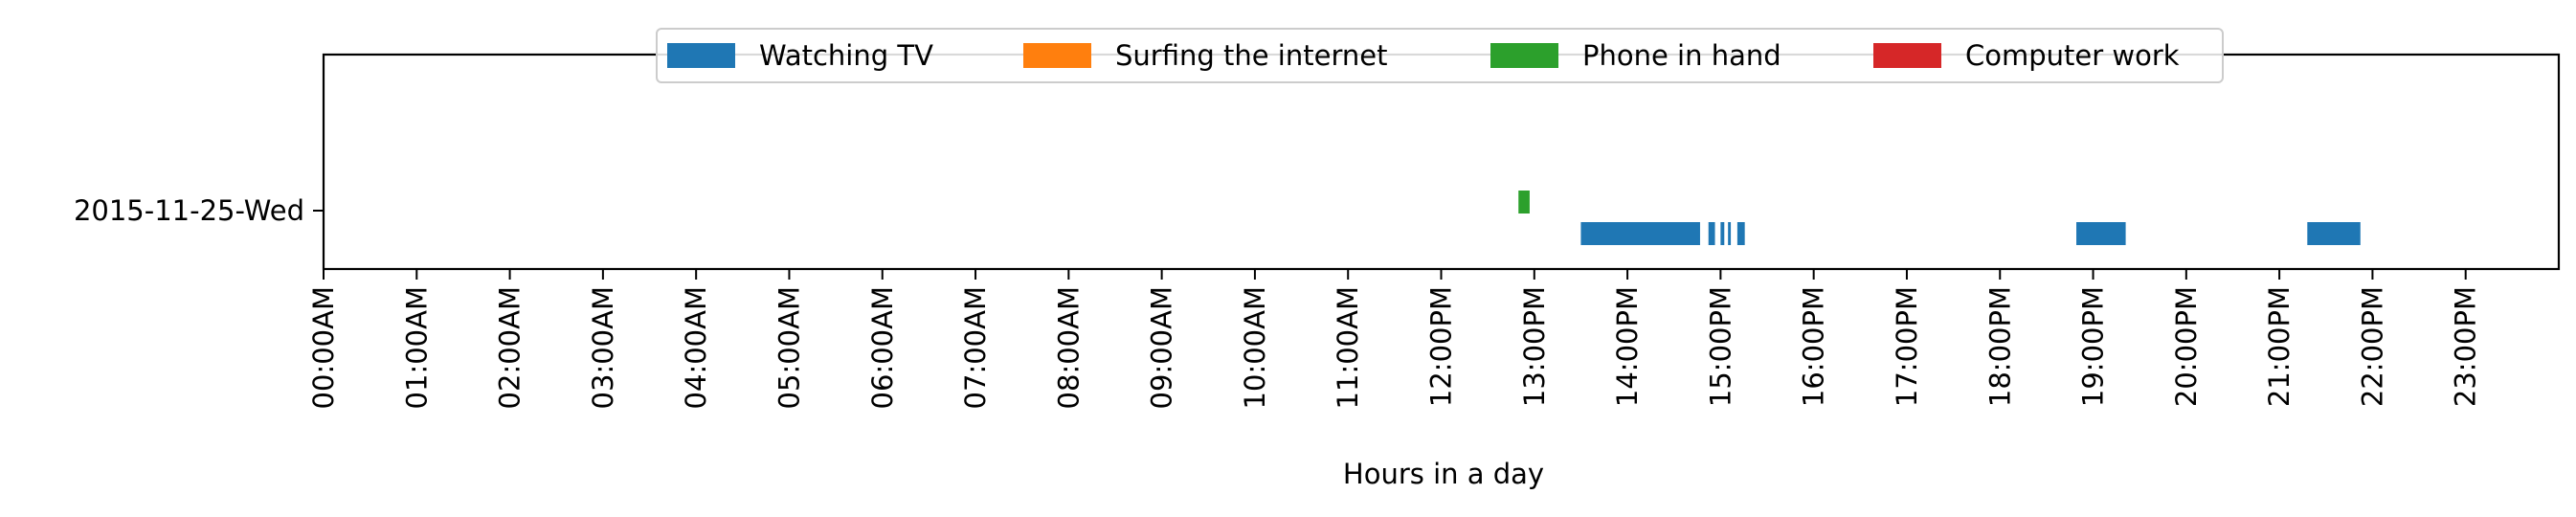  What do you see at coordinates (976, 347) in the screenshot?
I see `x-tick-label: 07:00AM` at bounding box center [976, 347].